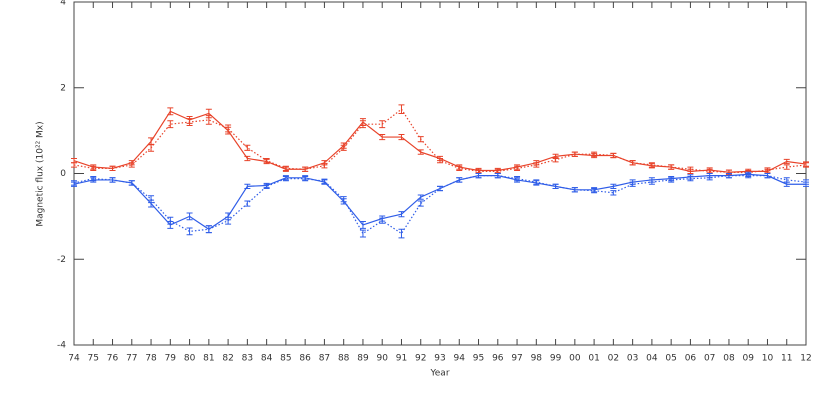 This screenshot has width=817, height=416. What do you see at coordinates (247, 359) in the screenshot?
I see `x-tick-label: 83` at bounding box center [247, 359].